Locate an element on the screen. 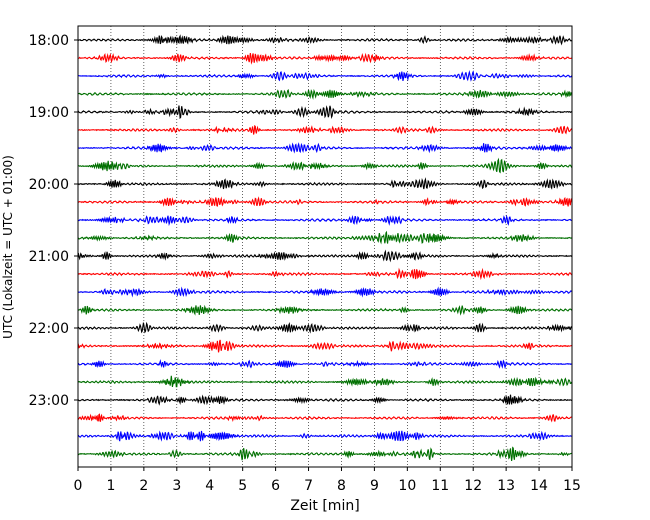 The height and width of the screenshot is (520, 650). y-tick-label: 19:00 is located at coordinates (49, 113).